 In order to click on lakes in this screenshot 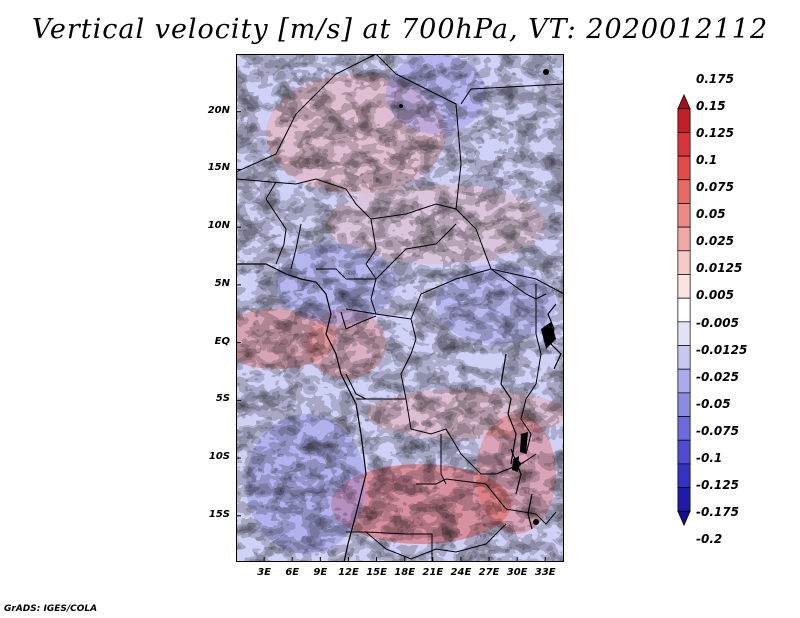, I will do `click(477, 297)`.